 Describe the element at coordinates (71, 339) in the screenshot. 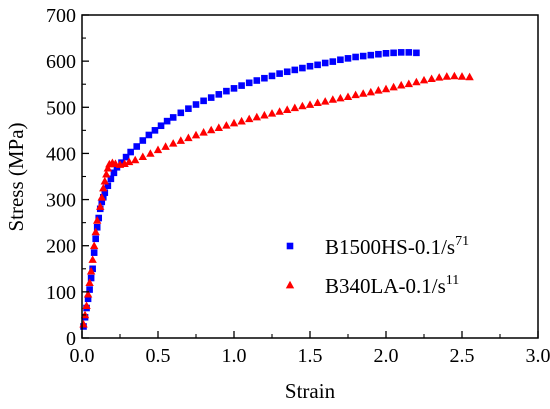

I see `y-tick-label: 0` at that location.